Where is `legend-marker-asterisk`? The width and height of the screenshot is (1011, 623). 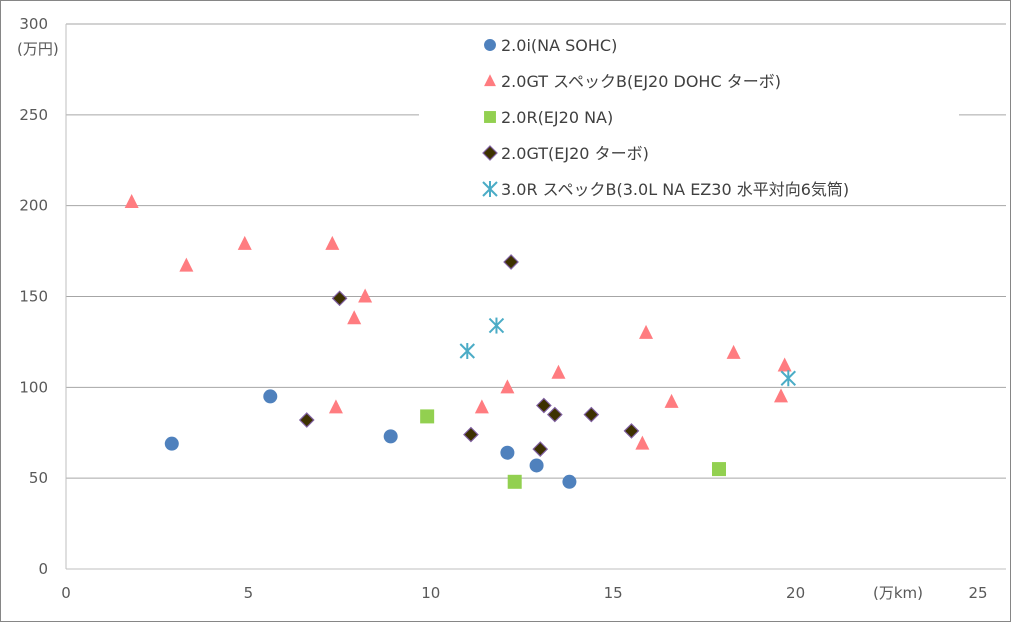
legend-marker-asterisk is located at coordinates (490, 189).